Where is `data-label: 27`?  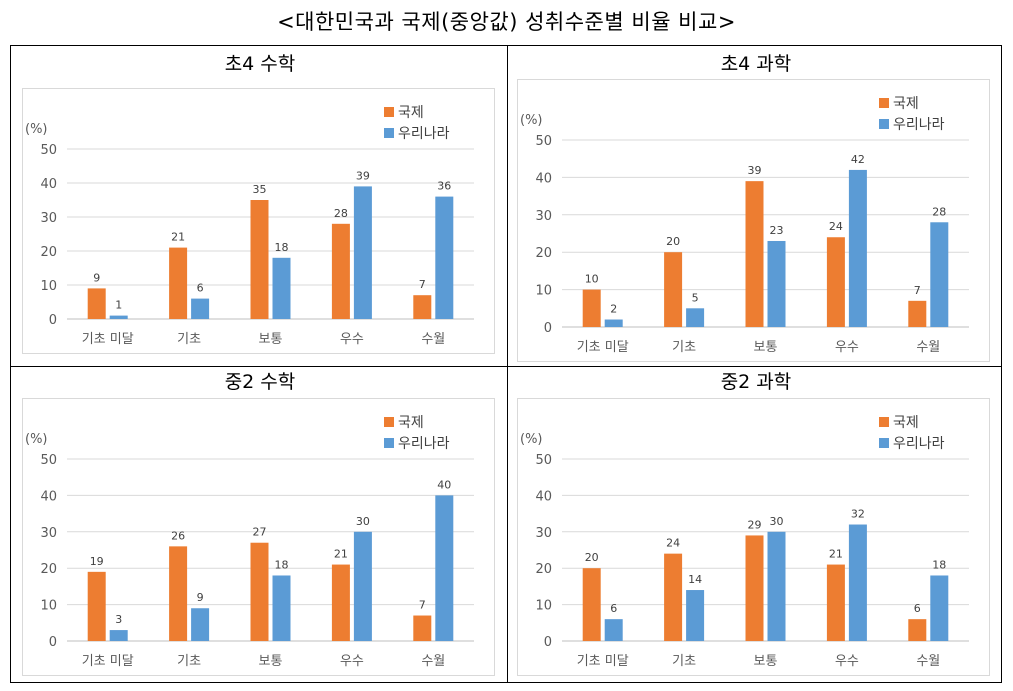 data-label: 27 is located at coordinates (260, 532).